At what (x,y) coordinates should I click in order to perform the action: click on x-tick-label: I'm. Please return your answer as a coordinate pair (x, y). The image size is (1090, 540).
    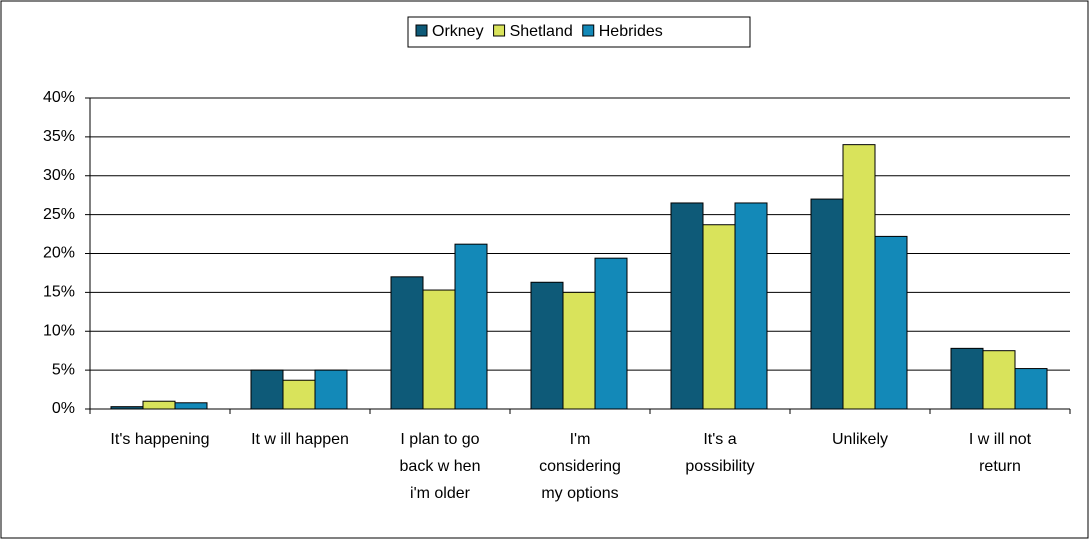
    Looking at the image, I should click on (580, 439).